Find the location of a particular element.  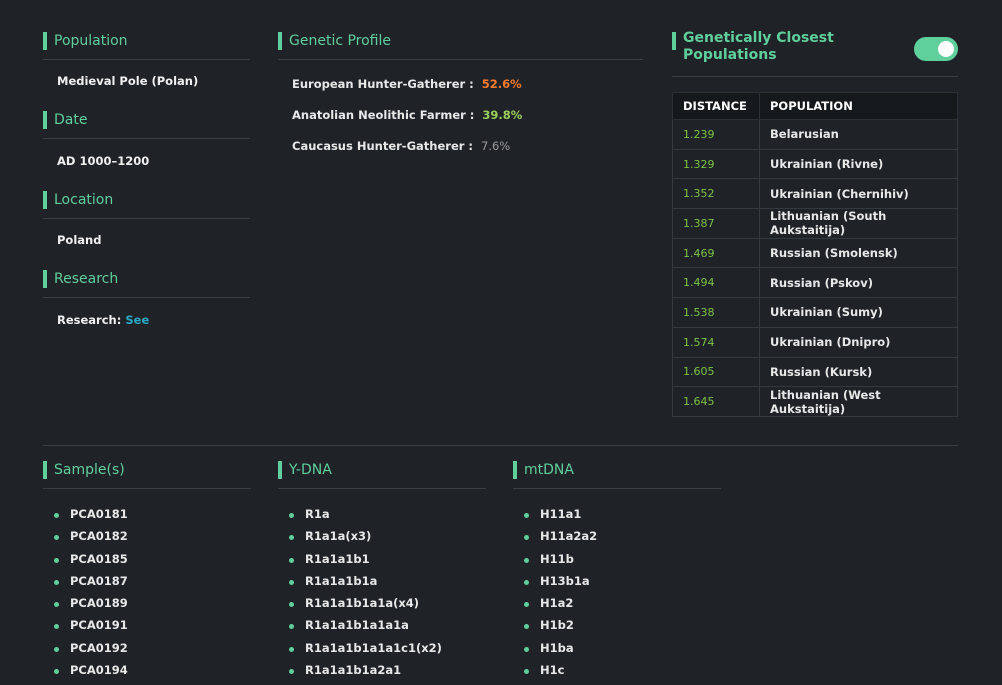

distance-cell: 1.538 is located at coordinates (716, 312).